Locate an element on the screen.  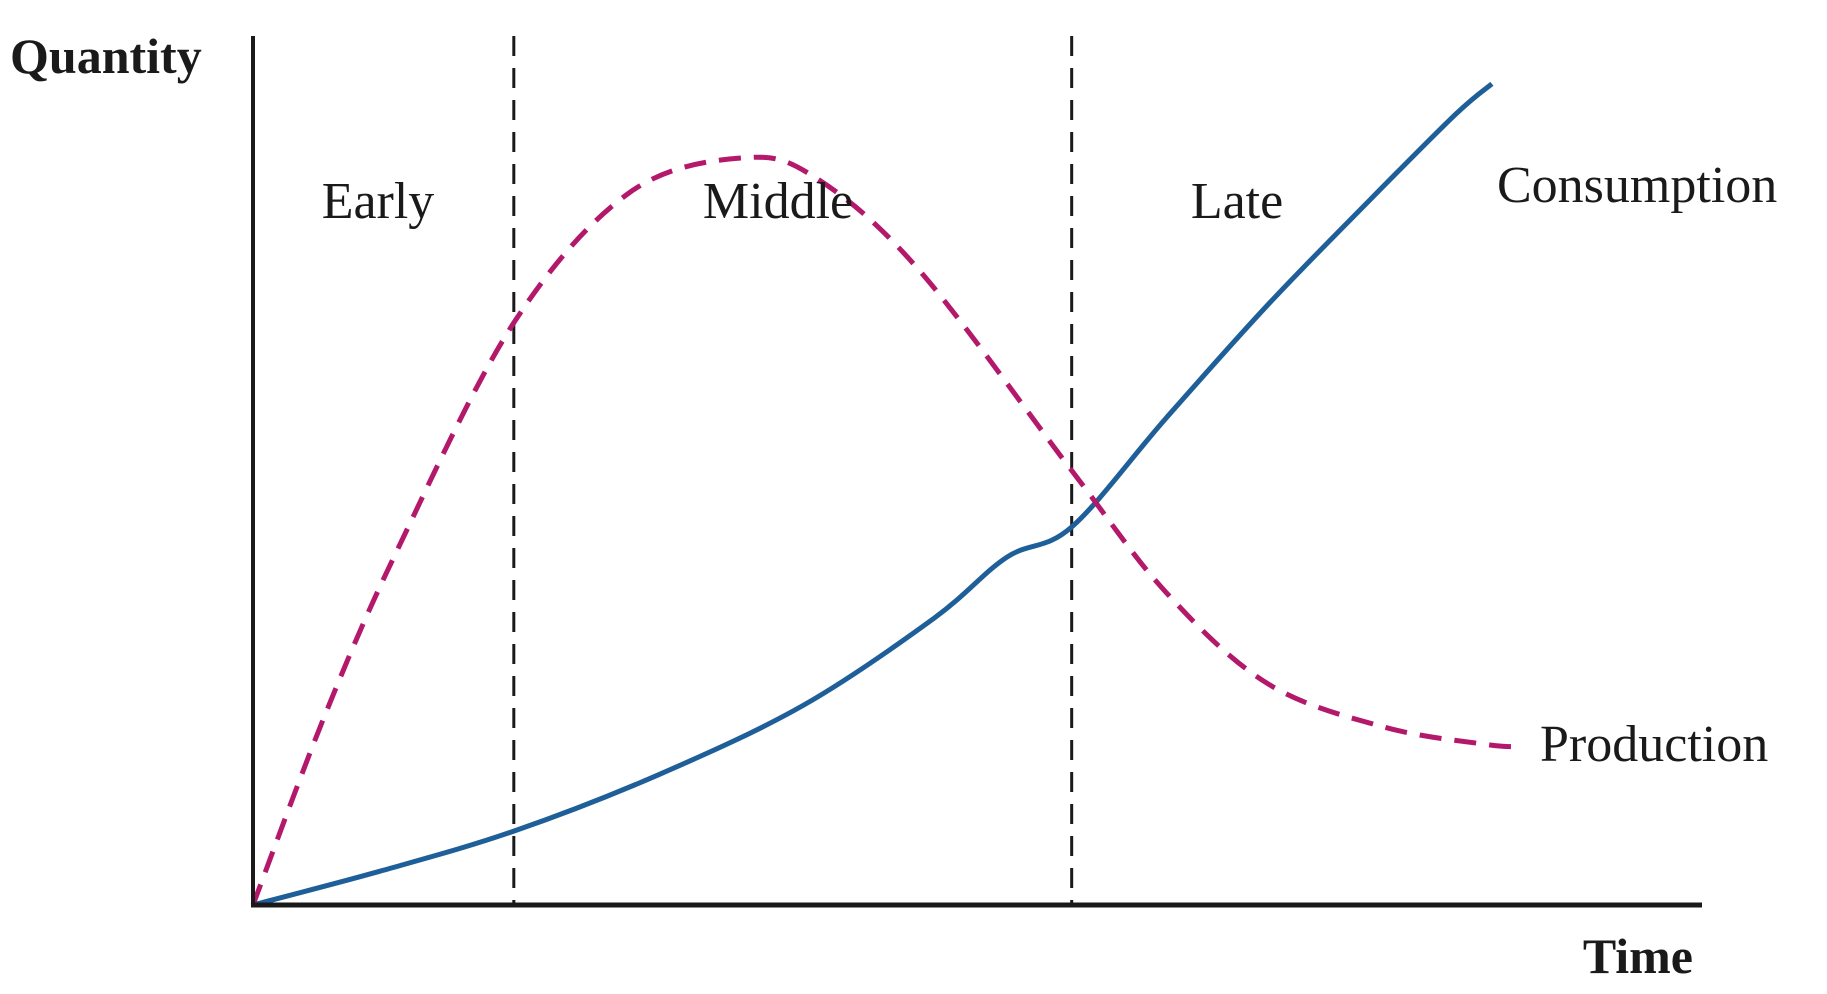
series-label-production: Production is located at coordinates (1654, 744).